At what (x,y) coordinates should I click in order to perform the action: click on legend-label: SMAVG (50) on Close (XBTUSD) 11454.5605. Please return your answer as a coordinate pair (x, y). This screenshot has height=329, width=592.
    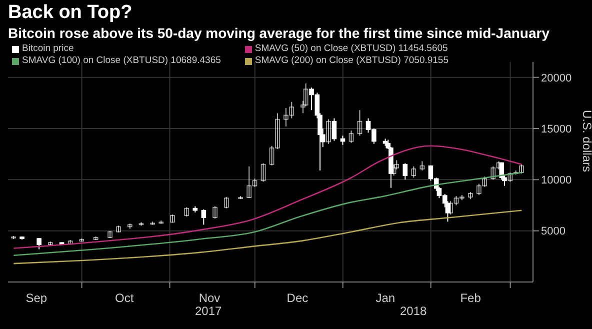
    Looking at the image, I should click on (351, 49).